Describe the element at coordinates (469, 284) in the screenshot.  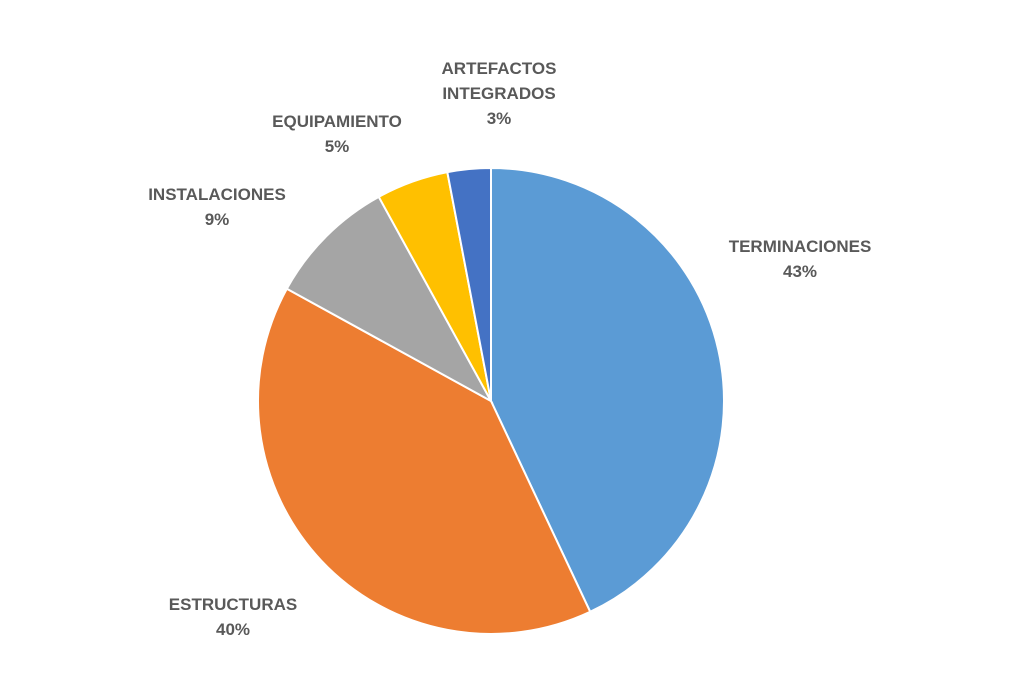
I see `pie-slice-artefactos-integrados` at that location.